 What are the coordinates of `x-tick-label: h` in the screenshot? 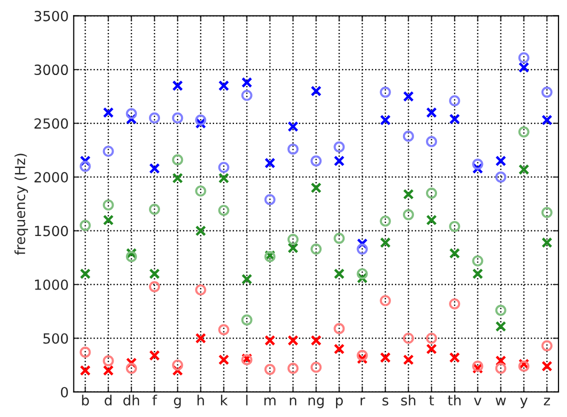 It's located at (201, 400).